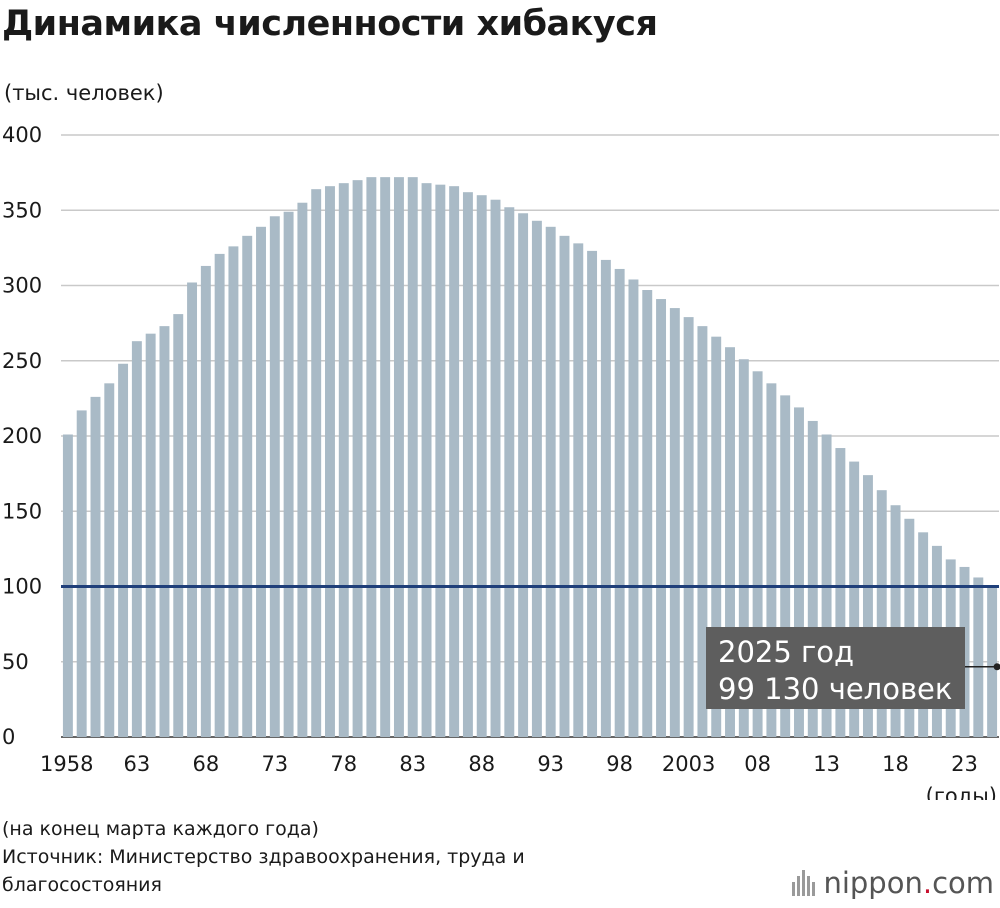 The image size is (1000, 908). I want to click on callout-box, so click(835, 668).